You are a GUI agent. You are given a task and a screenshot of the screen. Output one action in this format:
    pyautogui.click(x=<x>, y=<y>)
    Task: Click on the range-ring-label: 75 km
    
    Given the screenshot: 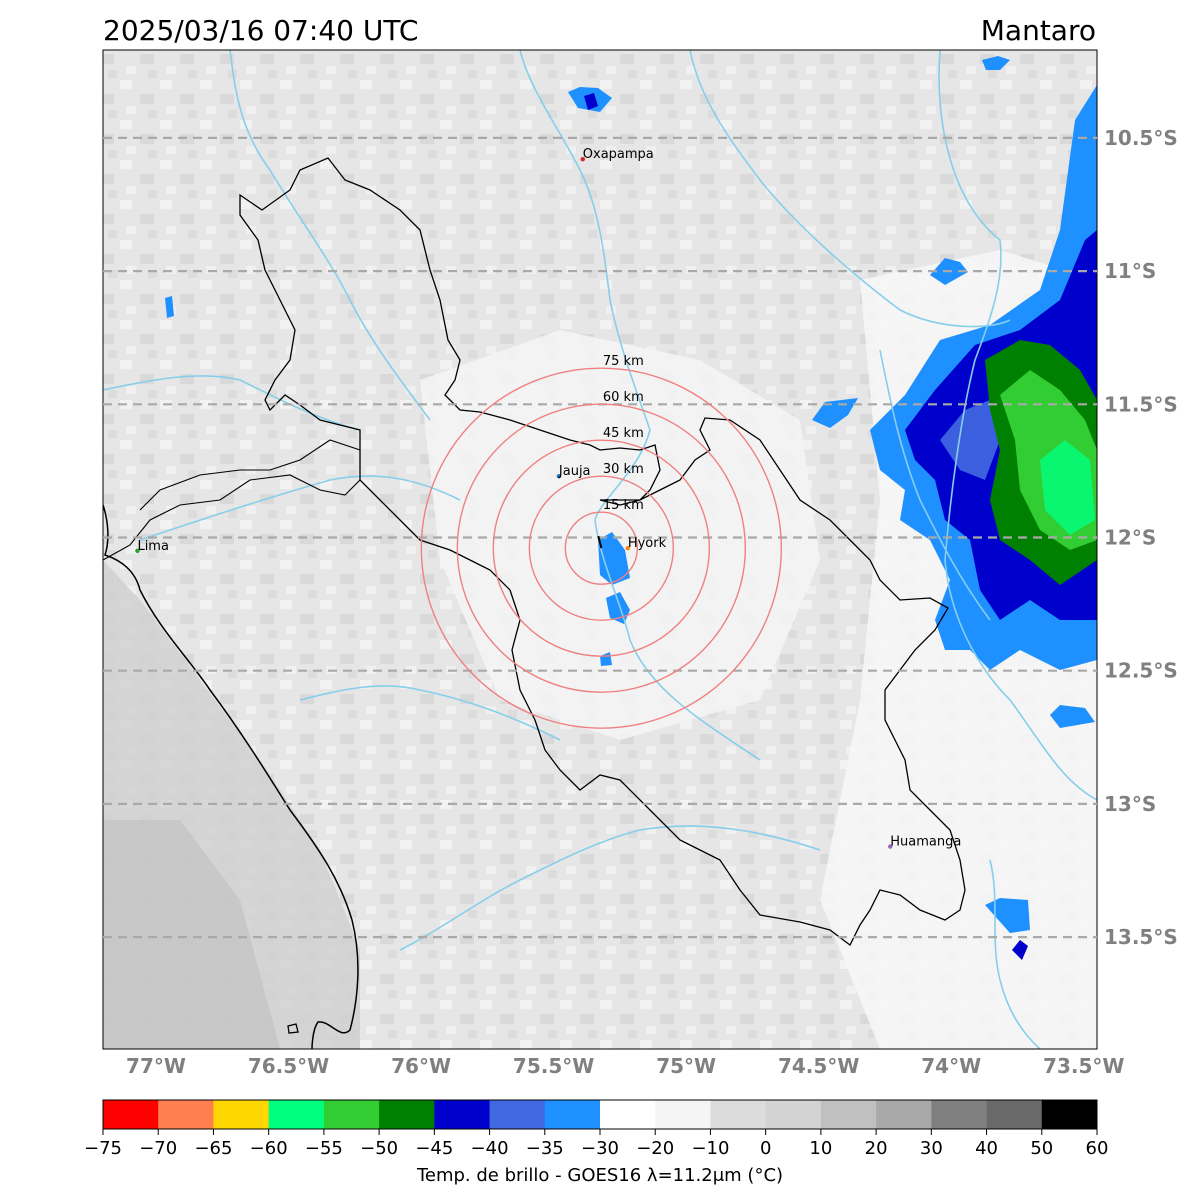 What is the action you would take?
    pyautogui.click(x=623, y=361)
    